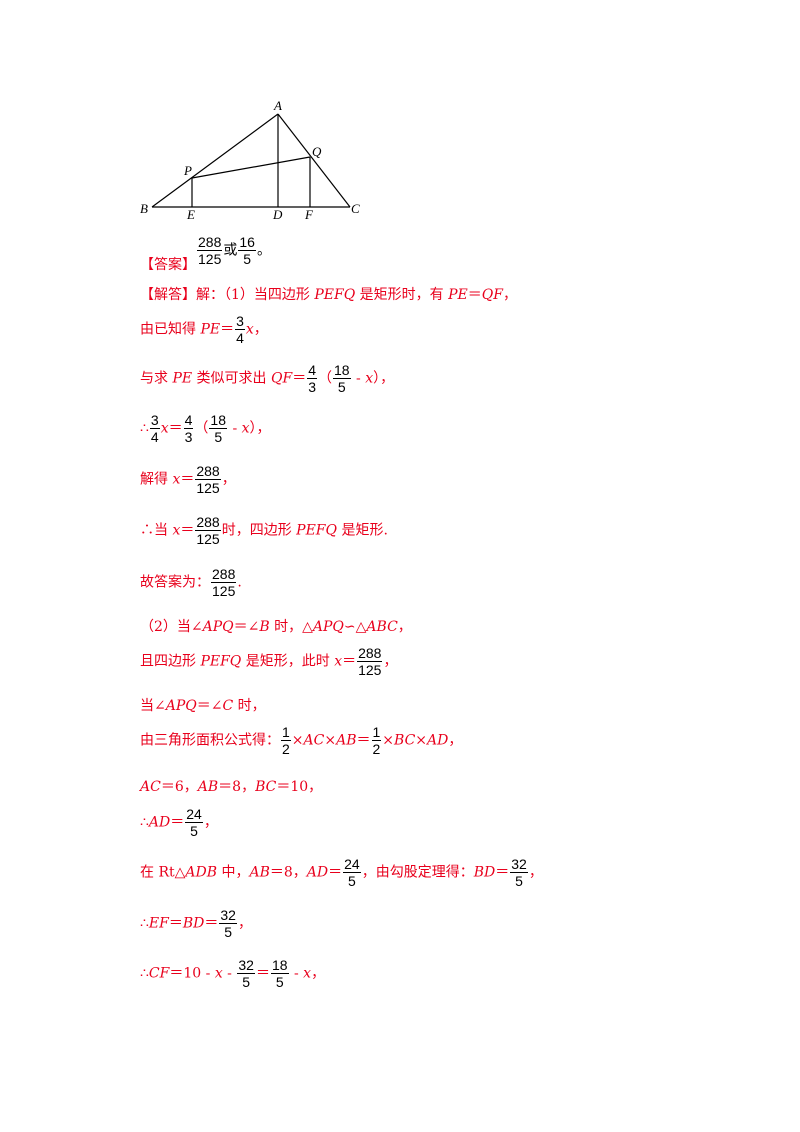  Describe the element at coordinates (314, 160) in the screenshot. I see `segment-ac` at that location.